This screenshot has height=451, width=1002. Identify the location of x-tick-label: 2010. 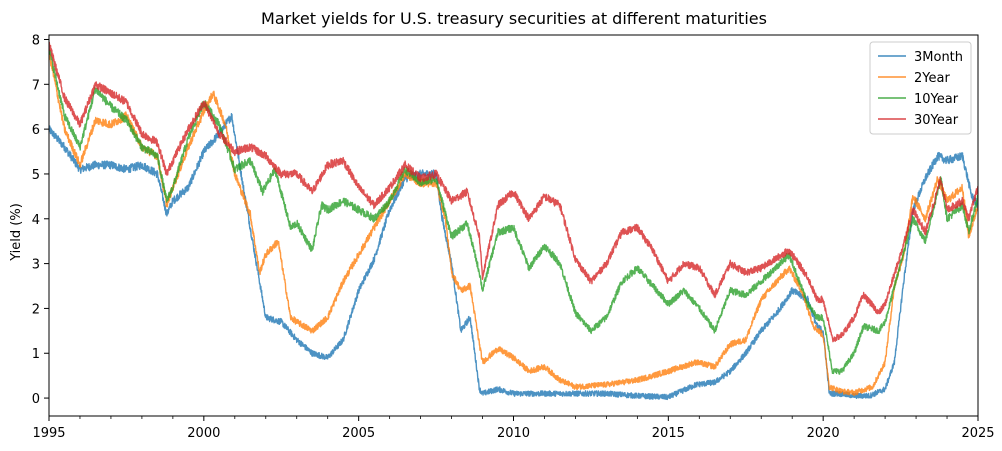
(513, 433).